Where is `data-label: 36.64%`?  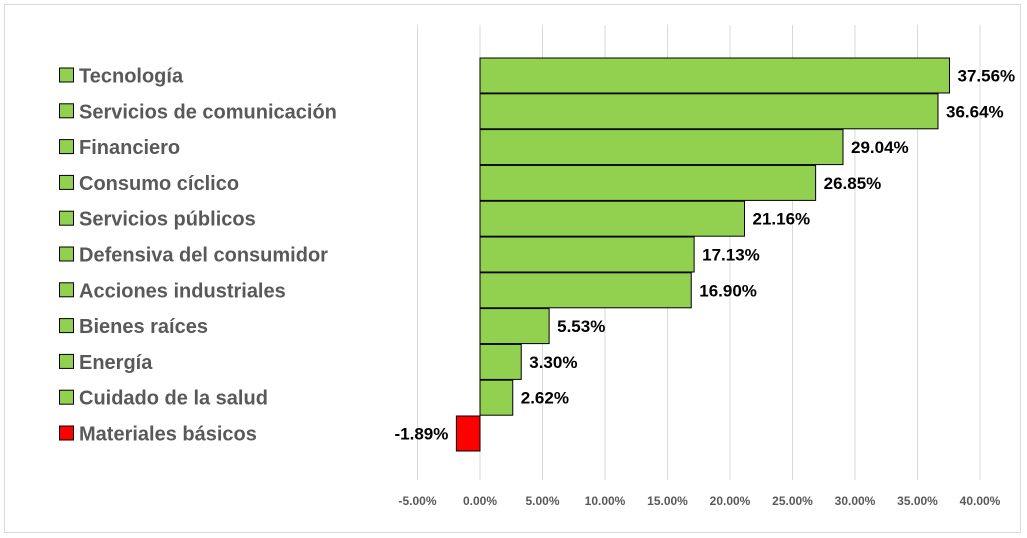
data-label: 36.64% is located at coordinates (975, 111).